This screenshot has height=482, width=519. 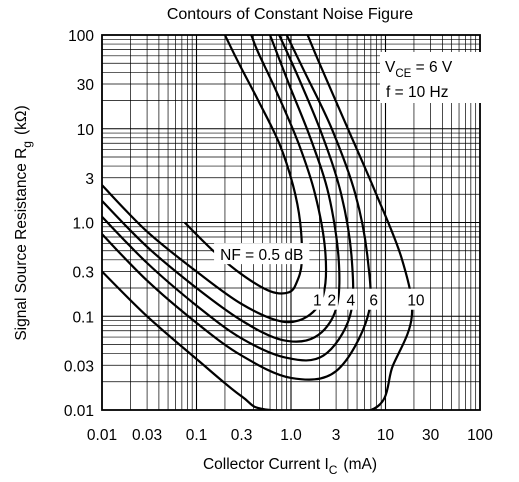 What do you see at coordinates (386, 435) in the screenshot?
I see `x-tick-label: 10` at bounding box center [386, 435].